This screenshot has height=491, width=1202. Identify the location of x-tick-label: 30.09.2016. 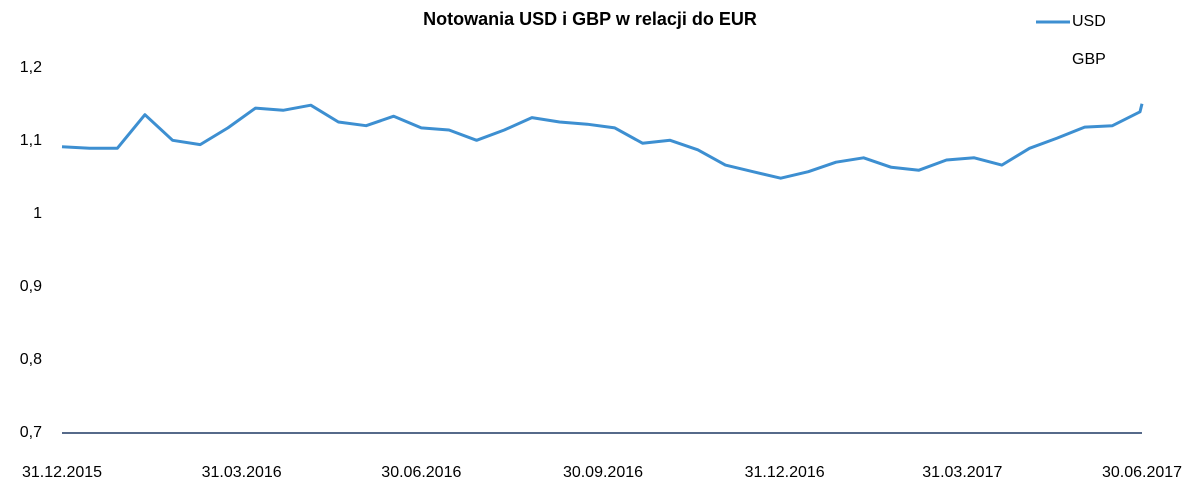
(603, 472).